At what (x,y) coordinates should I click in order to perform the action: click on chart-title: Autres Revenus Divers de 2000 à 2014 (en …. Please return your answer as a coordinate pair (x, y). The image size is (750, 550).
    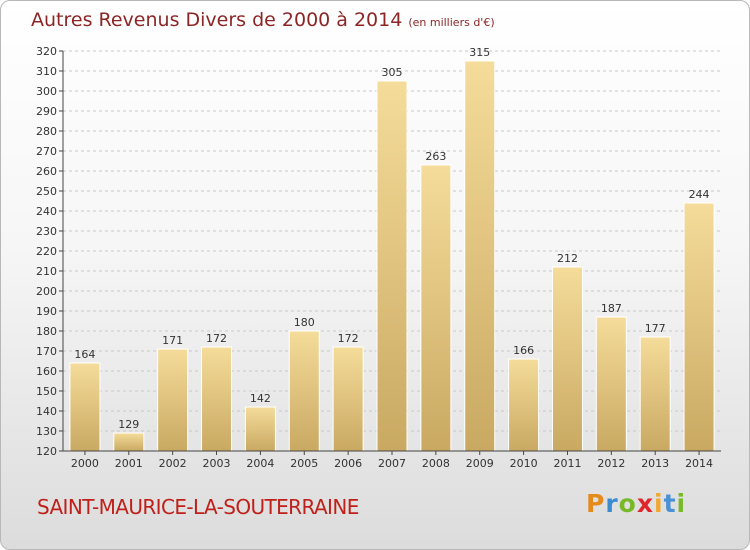
    Looking at the image, I should click on (263, 20).